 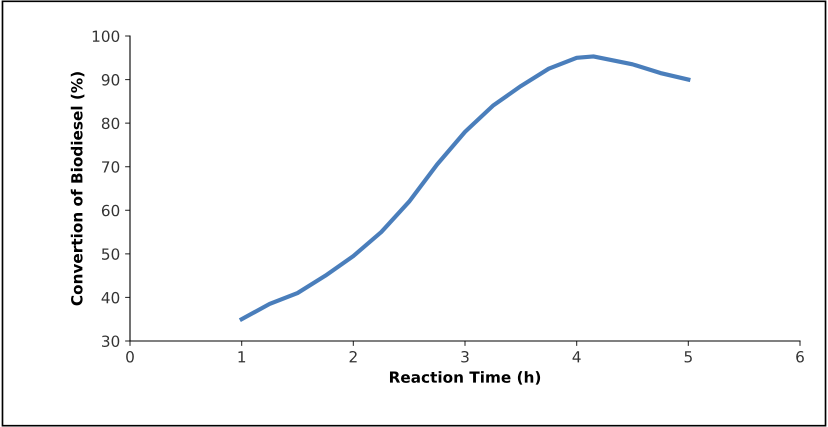 I want to click on y-tick-label: 80, so click(x=111, y=124).